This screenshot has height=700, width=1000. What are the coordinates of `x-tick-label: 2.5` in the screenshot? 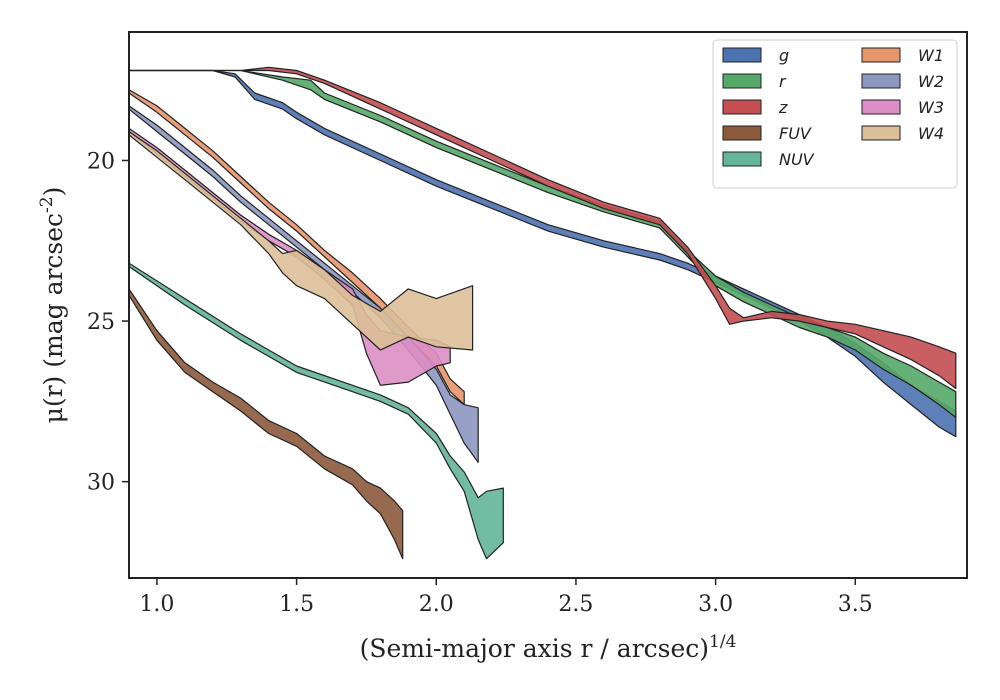 It's located at (575, 604).